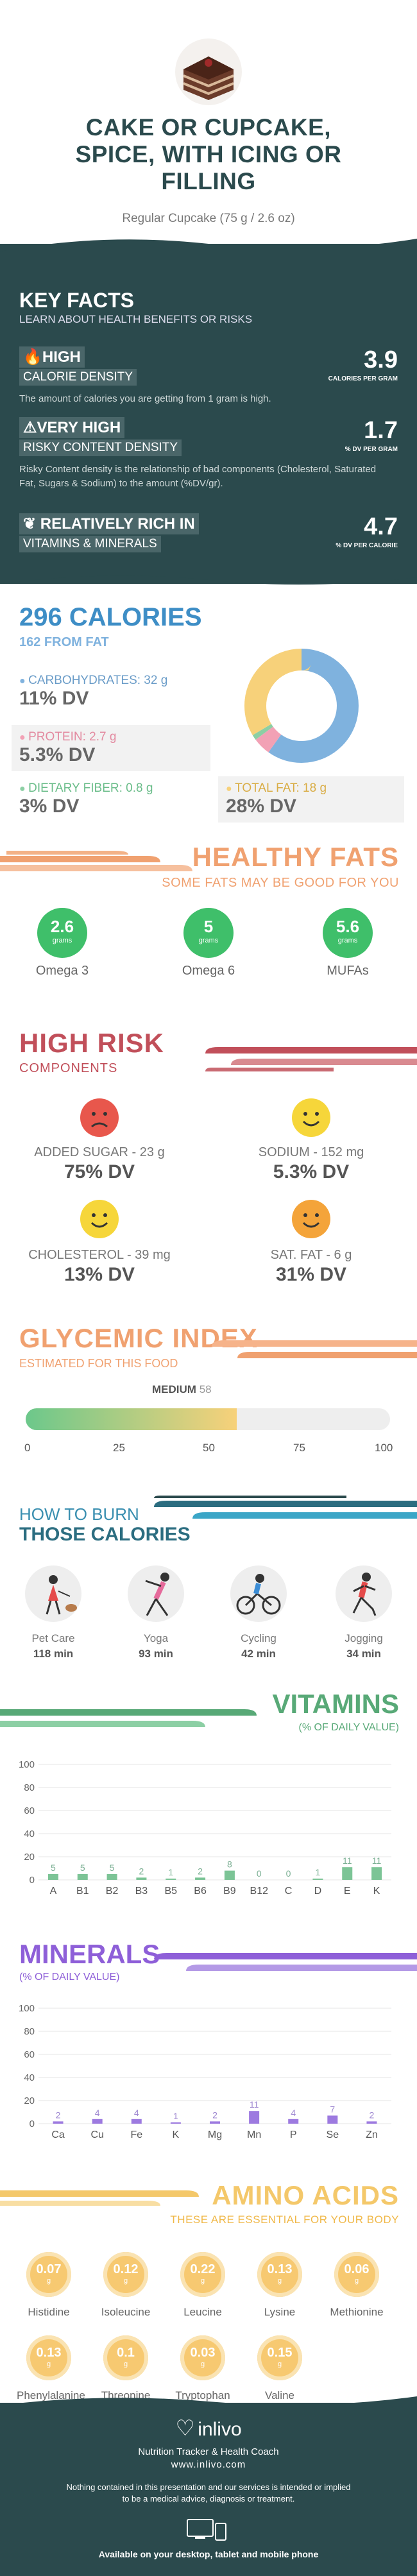  What do you see at coordinates (311, 1117) in the screenshot?
I see `happy-face-icon` at bounding box center [311, 1117].